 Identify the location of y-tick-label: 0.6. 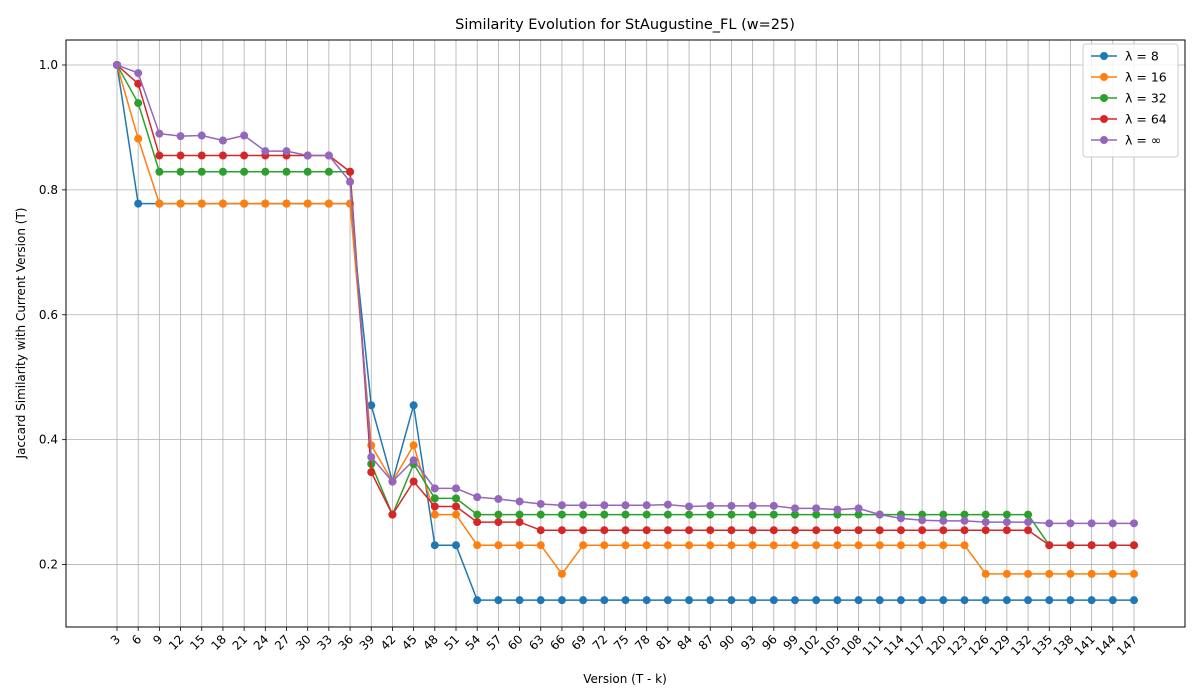
(48, 315).